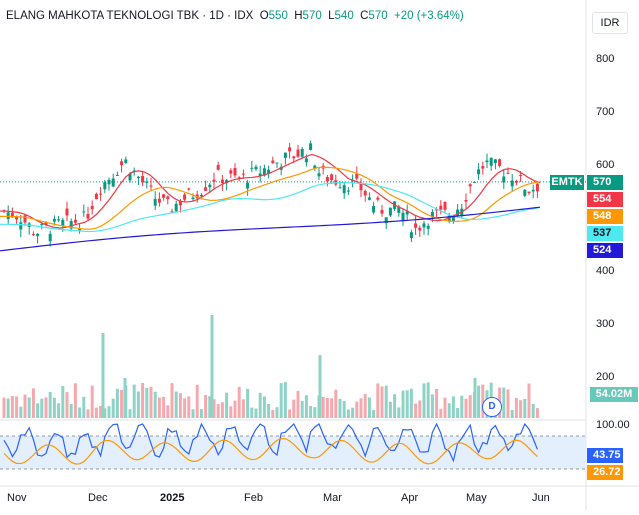 Image resolution: width=639 pixels, height=515 pixels. What do you see at coordinates (270, 198) in the screenshot?
I see `ma-line-orange` at bounding box center [270, 198].